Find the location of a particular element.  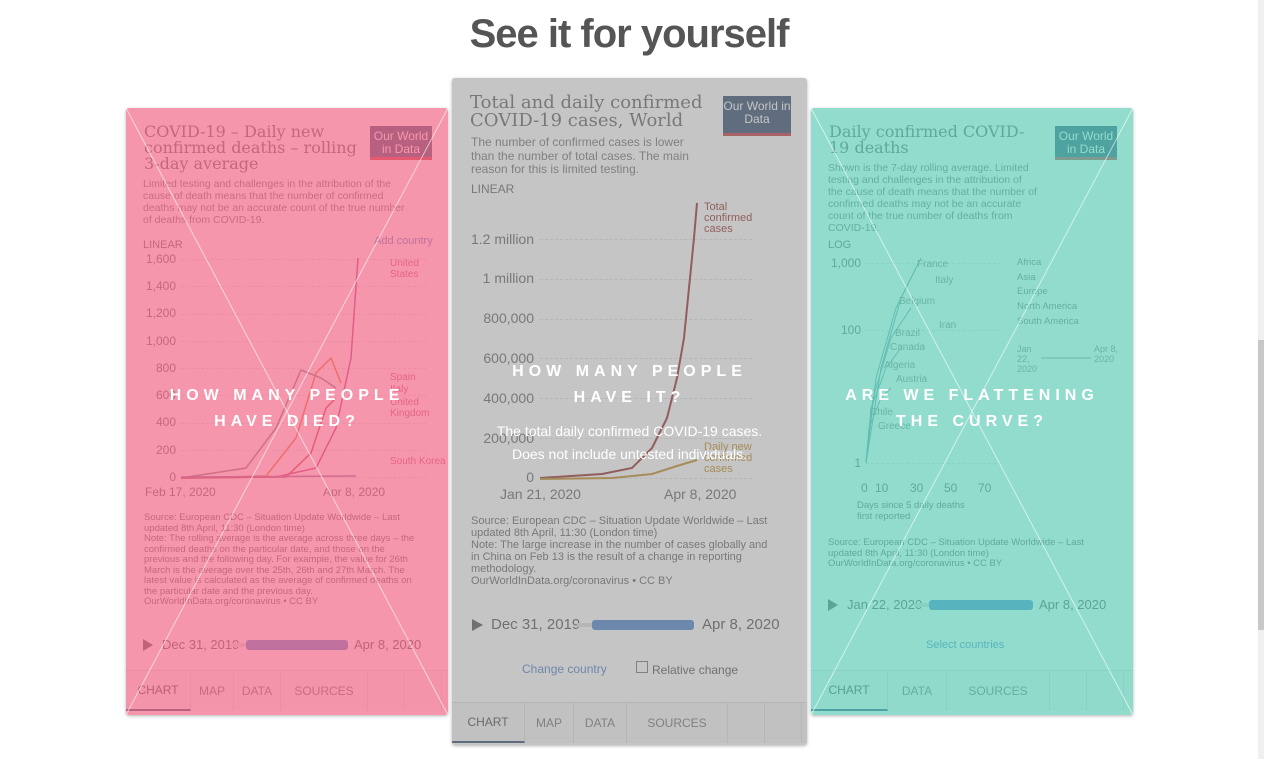

question: HOW MANY PEOPLE HAVE DIED? is located at coordinates (287, 408).